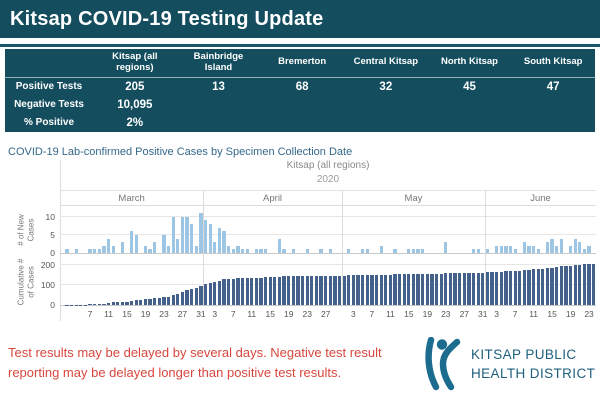  What do you see at coordinates (534, 314) in the screenshot?
I see `x-tick-label: 11` at bounding box center [534, 314].